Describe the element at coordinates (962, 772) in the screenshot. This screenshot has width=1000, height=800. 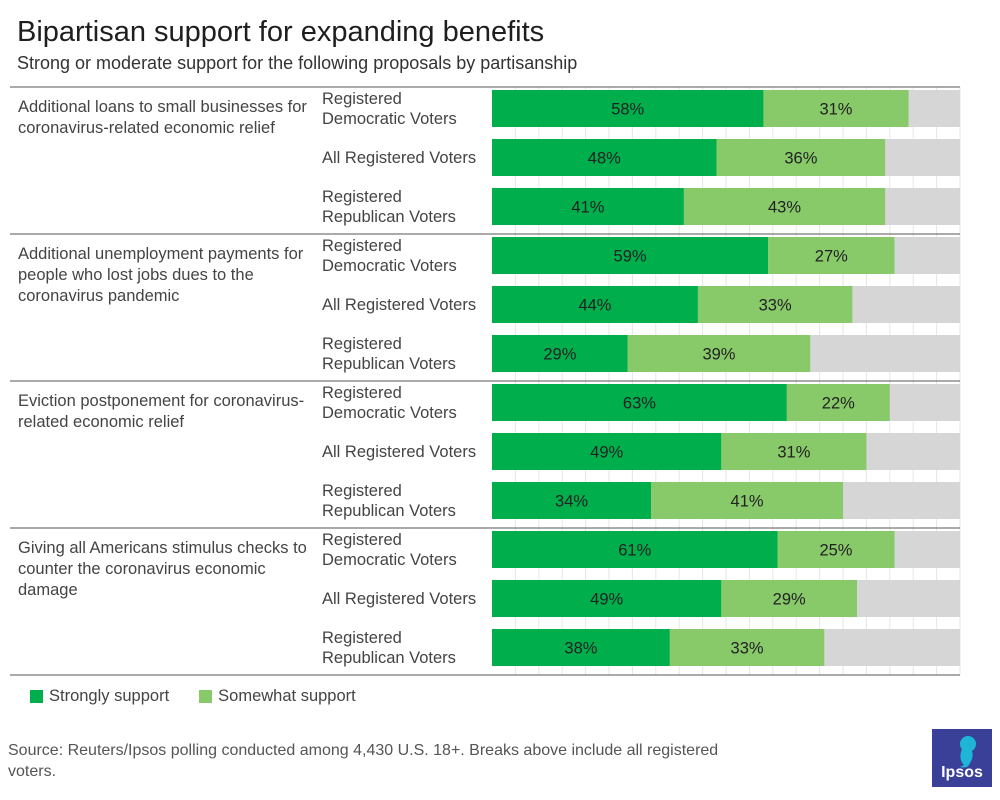
I see `logo-text: Ipsos` at that location.